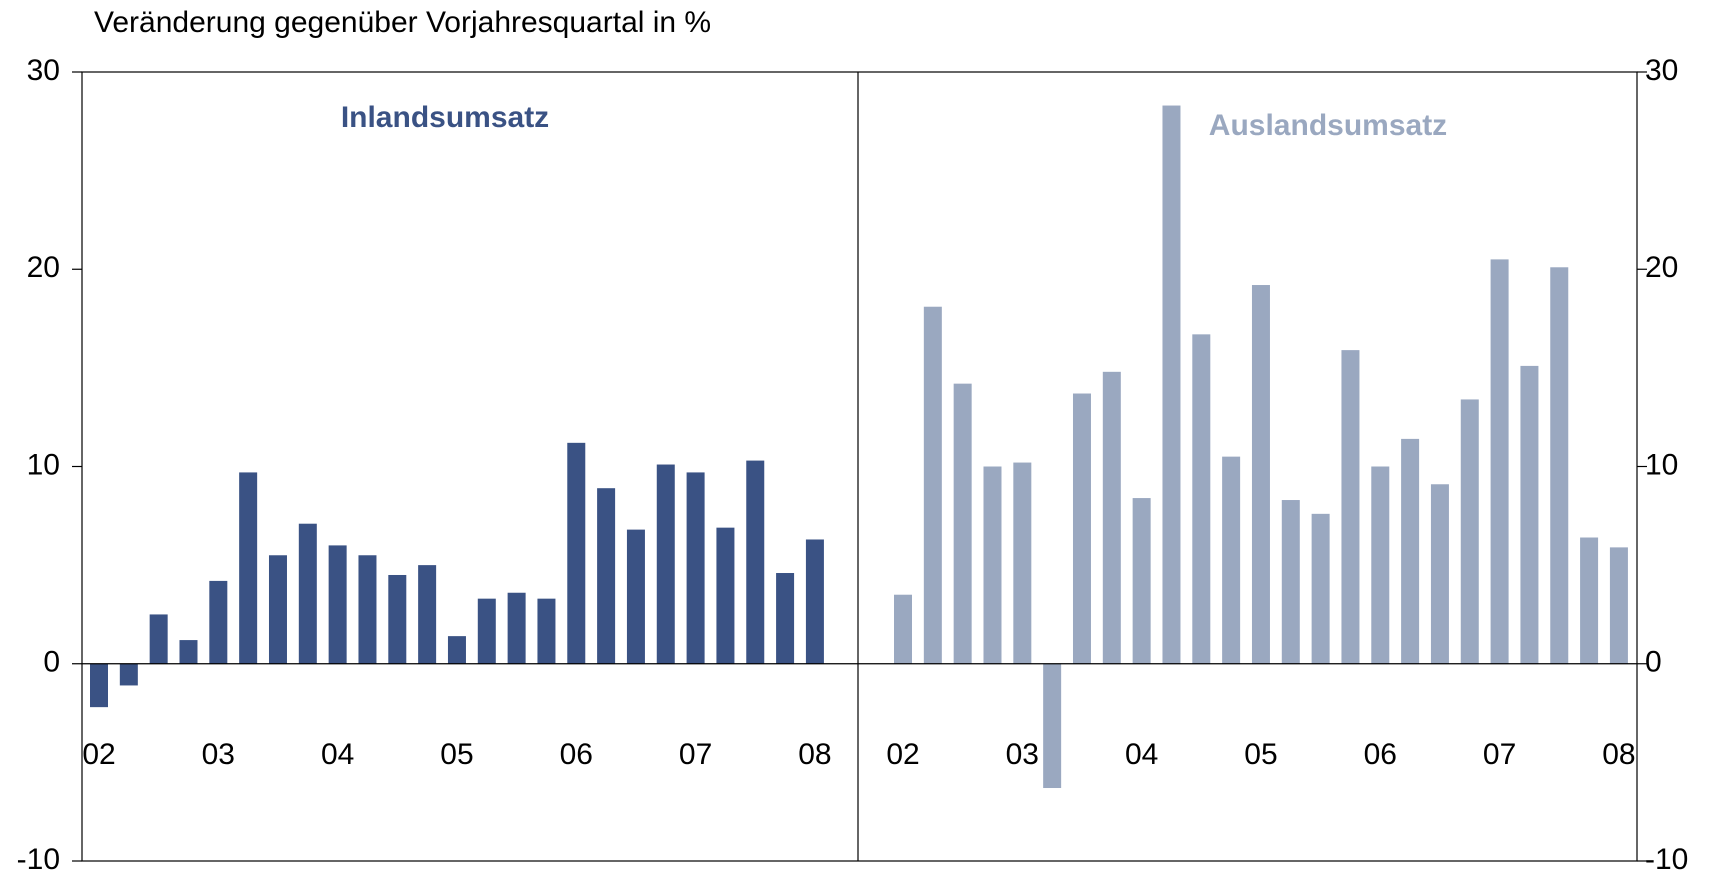  Describe the element at coordinates (51, 662) in the screenshot. I see `y-tick-label: 0` at that location.